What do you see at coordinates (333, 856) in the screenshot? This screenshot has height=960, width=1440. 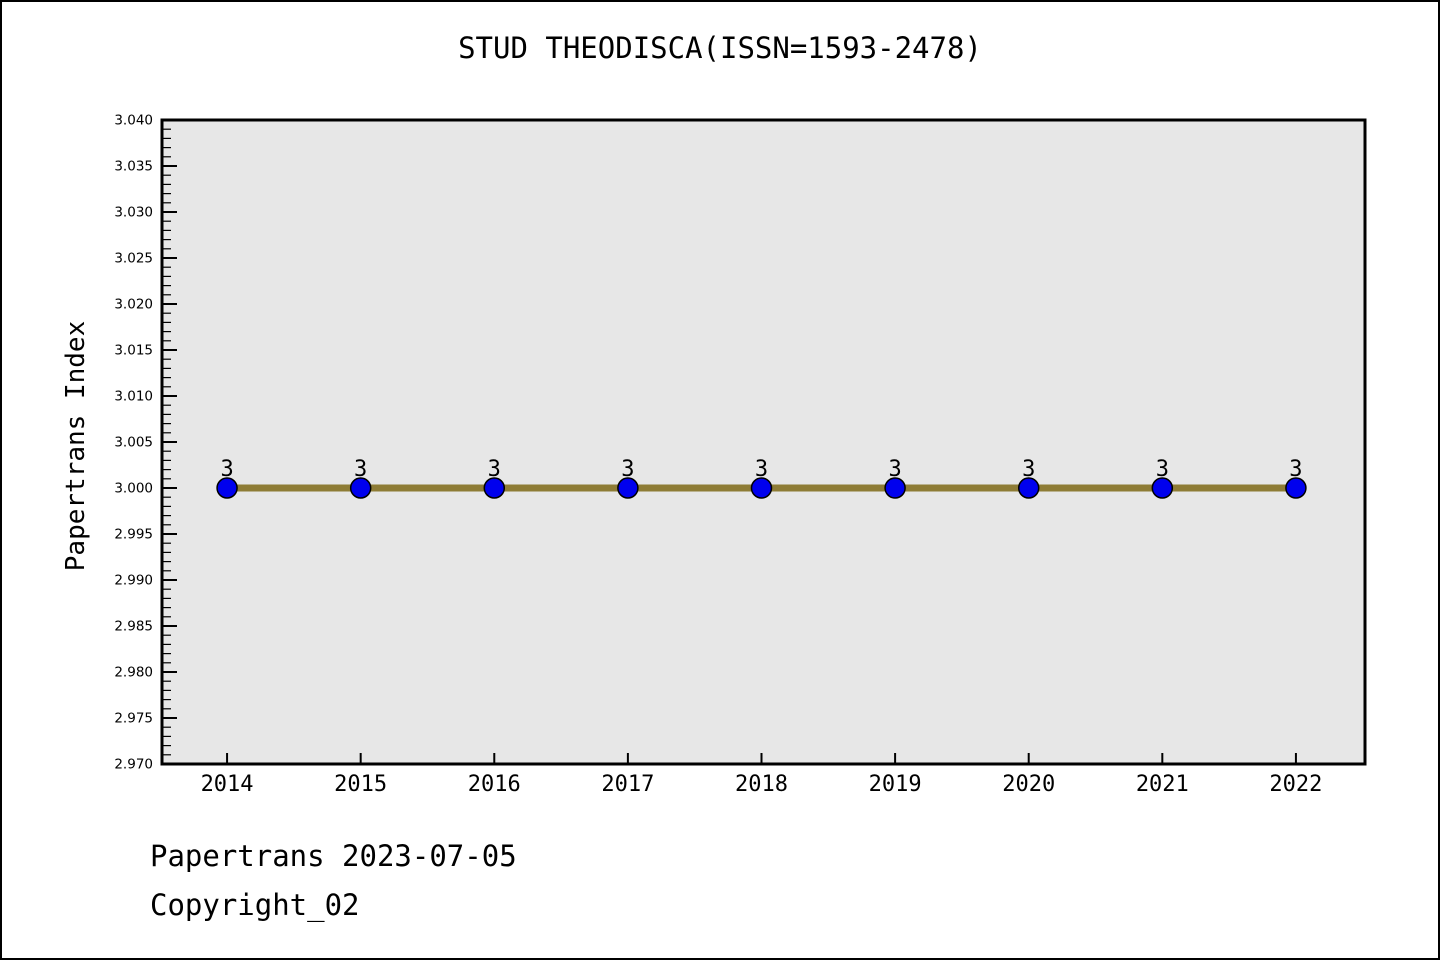 I see `footer-date: Papertrans 2023-07-05` at bounding box center [333, 856].